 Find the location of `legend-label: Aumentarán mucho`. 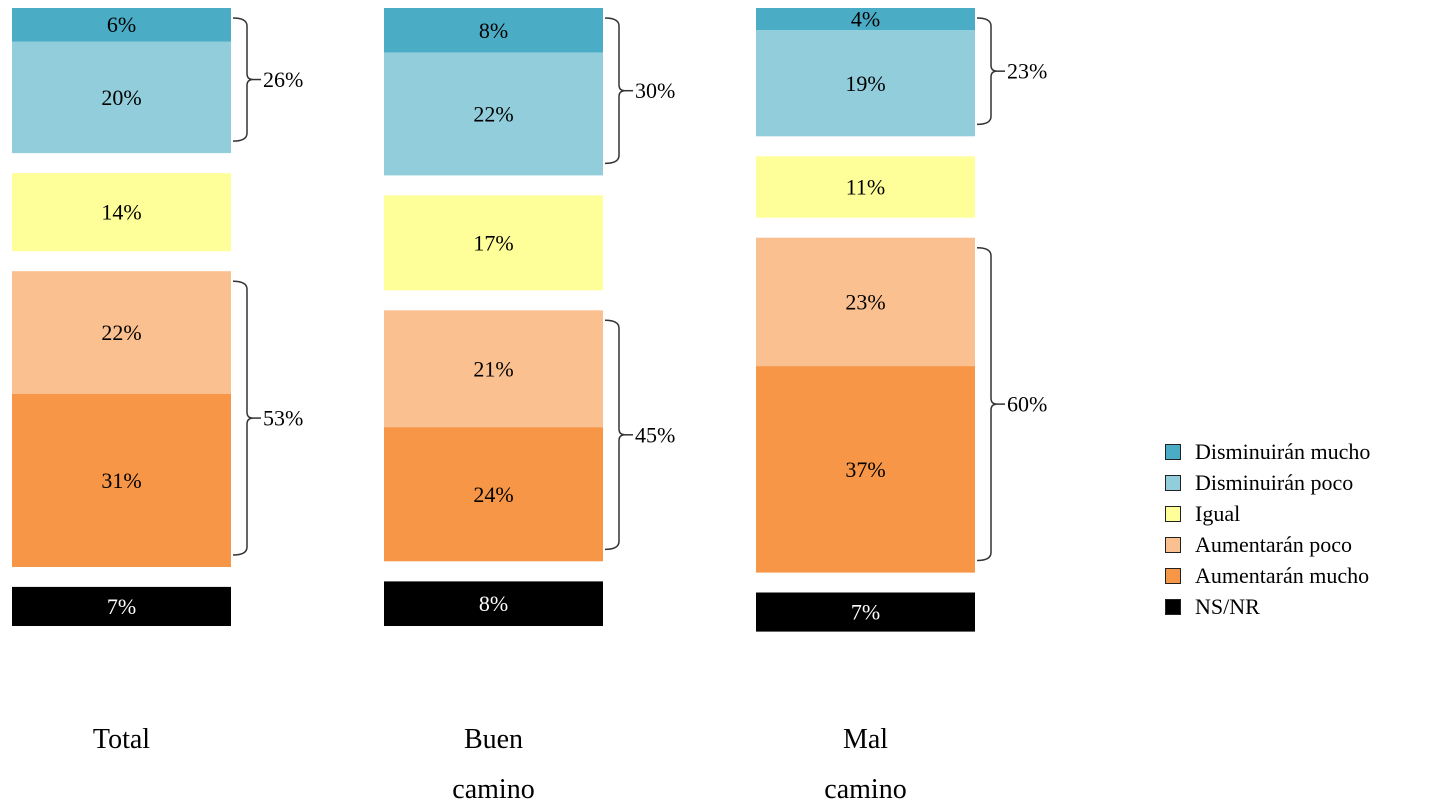

legend-label: Aumentarán mucho is located at coordinates (1282, 575).